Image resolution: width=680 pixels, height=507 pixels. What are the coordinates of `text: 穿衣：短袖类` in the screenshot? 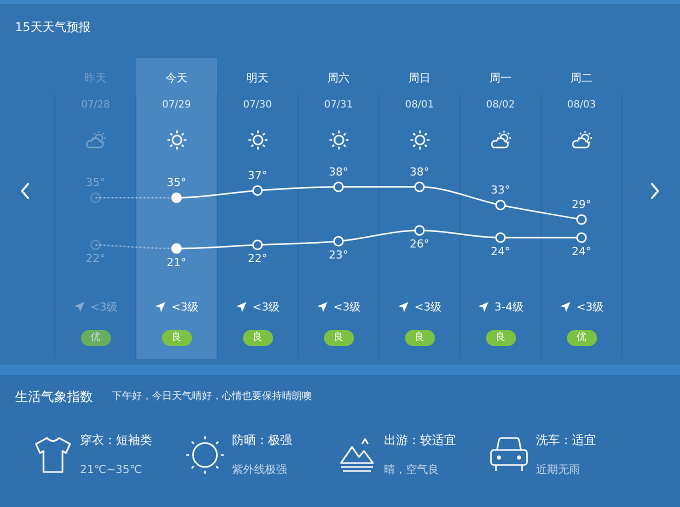 It's located at (116, 440).